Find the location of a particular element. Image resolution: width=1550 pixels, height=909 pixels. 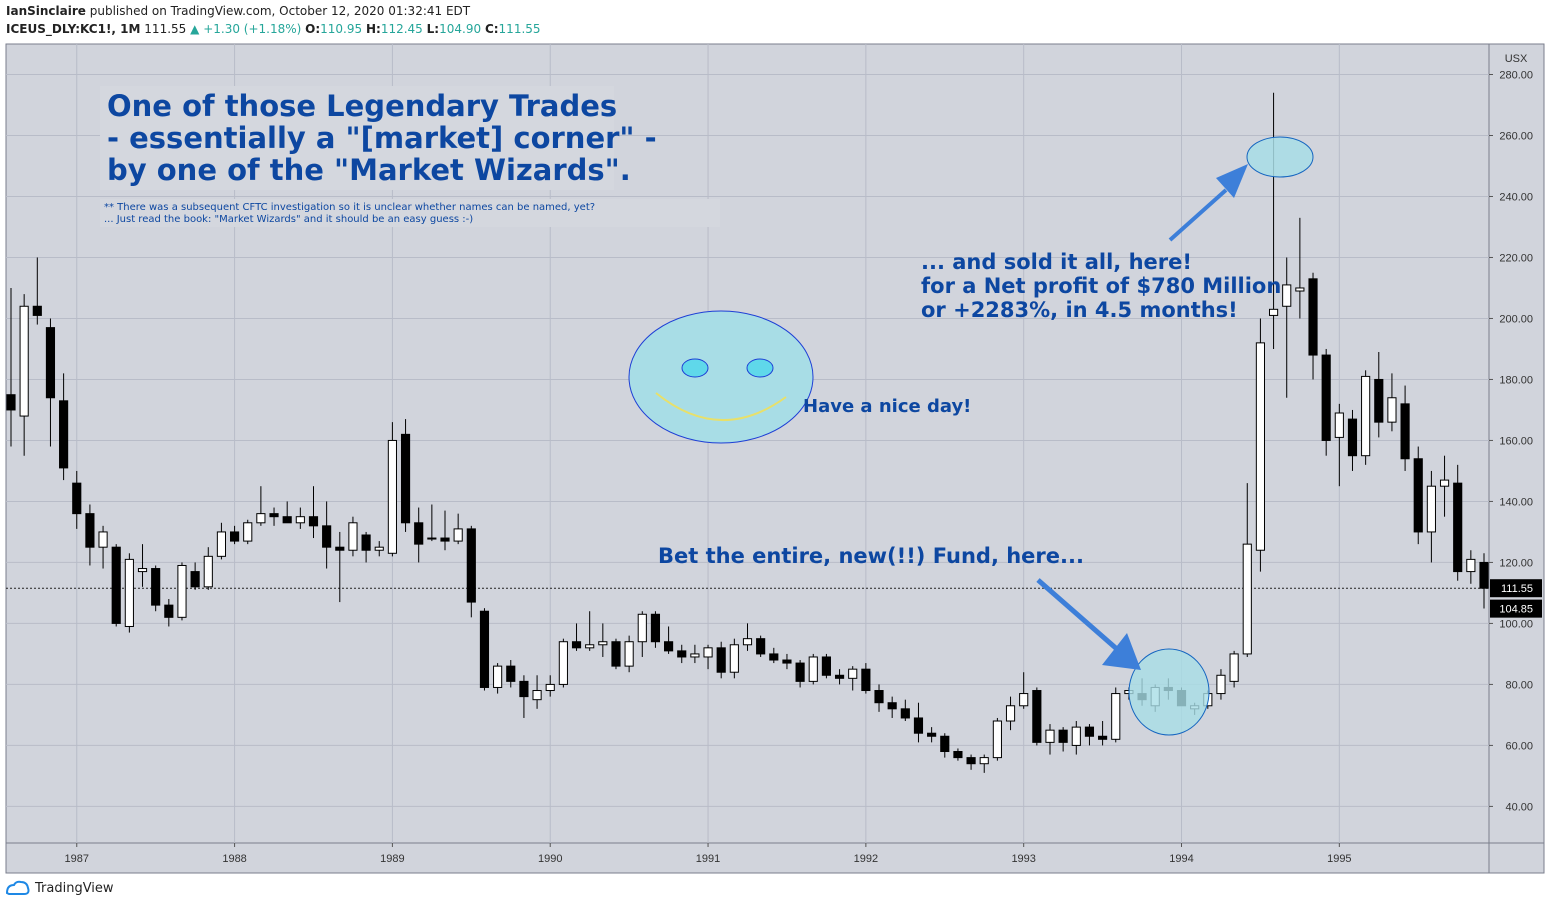

buy-arrow-head is located at coordinates (1121, 651).